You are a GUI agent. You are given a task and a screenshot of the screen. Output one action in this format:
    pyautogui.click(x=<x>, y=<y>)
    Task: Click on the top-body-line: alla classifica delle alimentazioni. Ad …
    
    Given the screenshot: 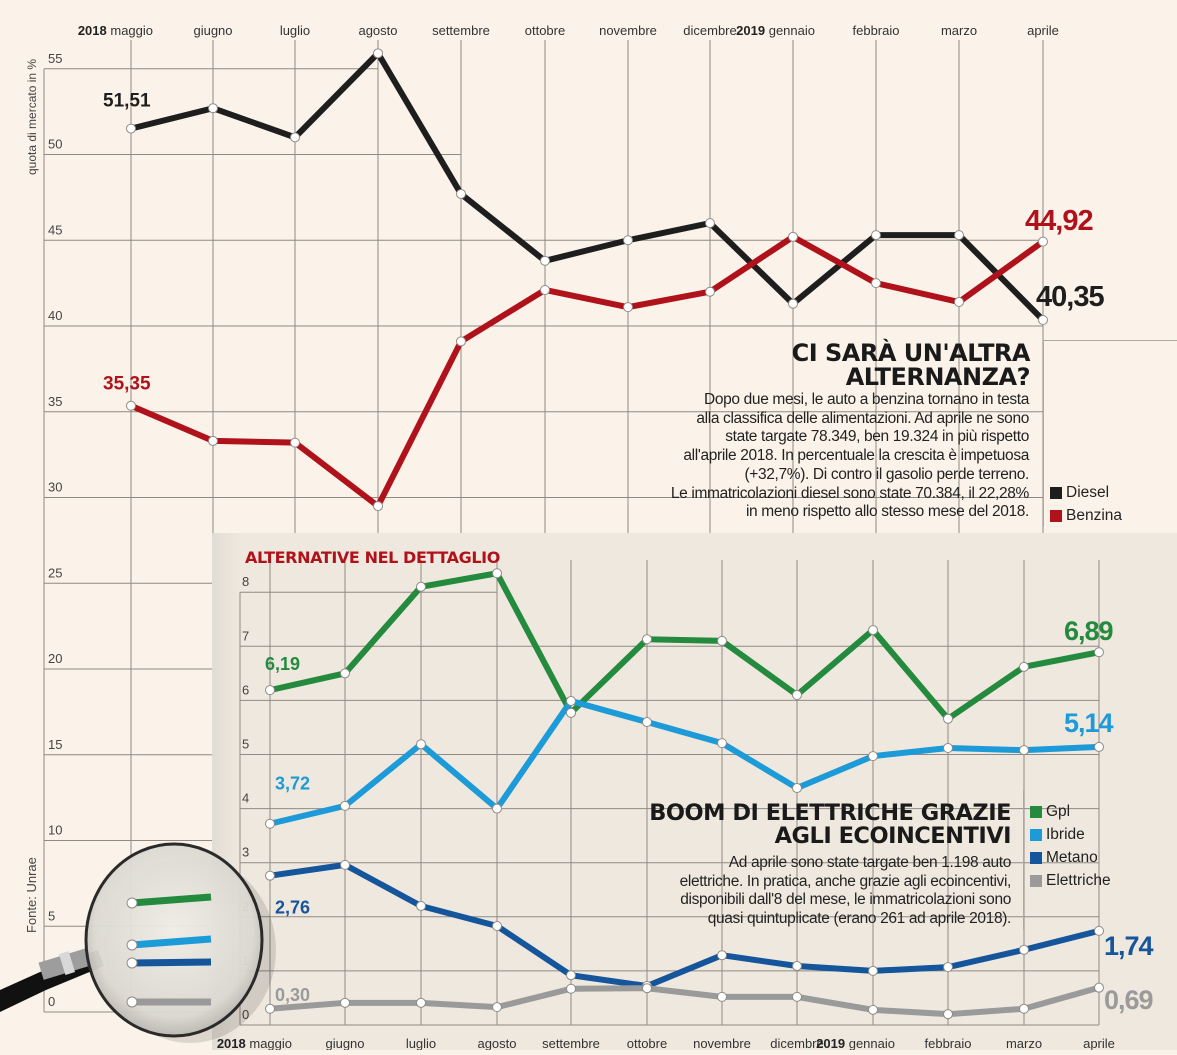 What is the action you would take?
    pyautogui.click(x=862, y=418)
    